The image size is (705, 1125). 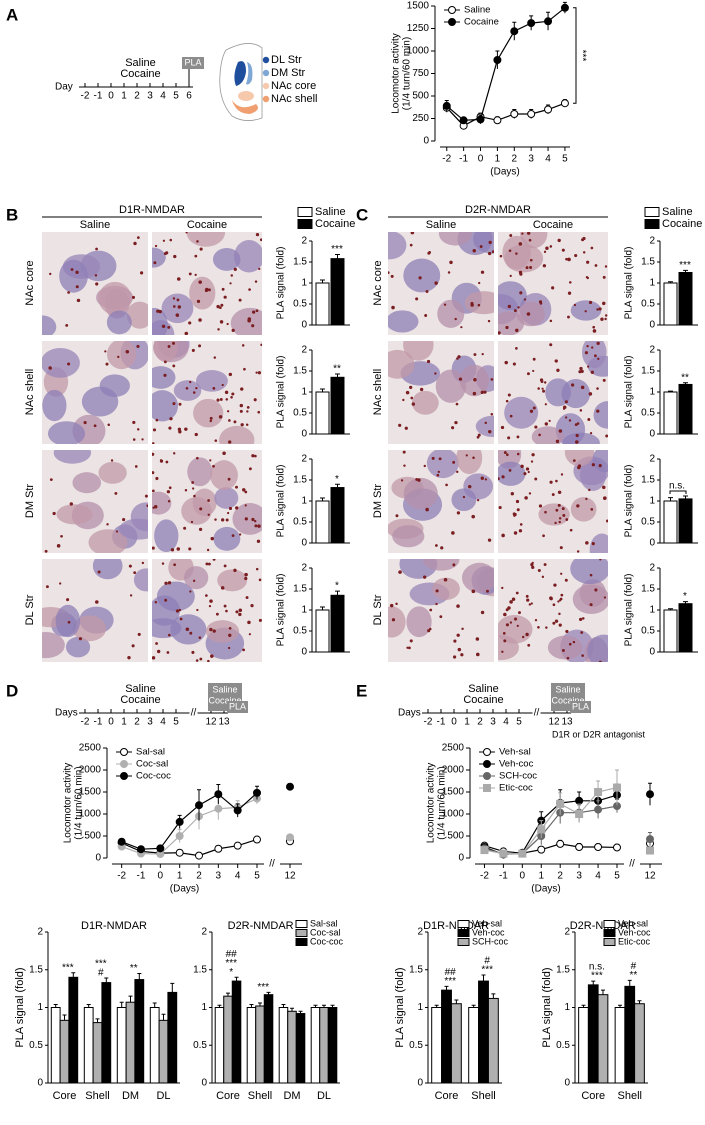 I want to click on treatment-label: Saline, so click(x=140, y=63).